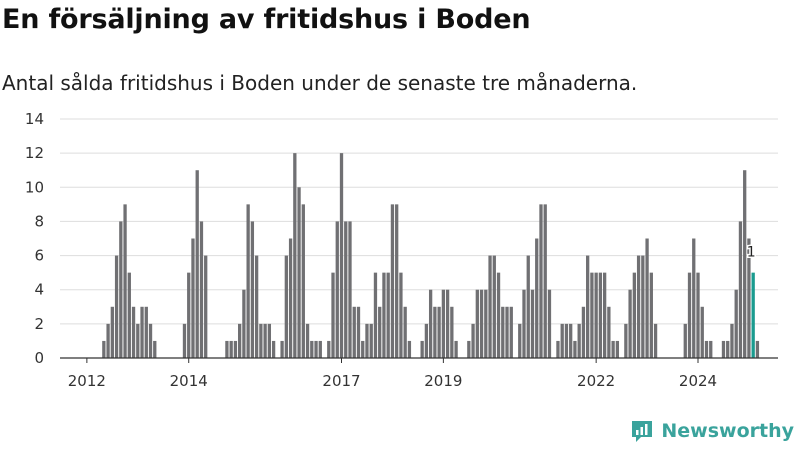 This screenshot has width=800, height=450. Describe the element at coordinates (341, 381) in the screenshot. I see `x-tick-label: 2017` at that location.